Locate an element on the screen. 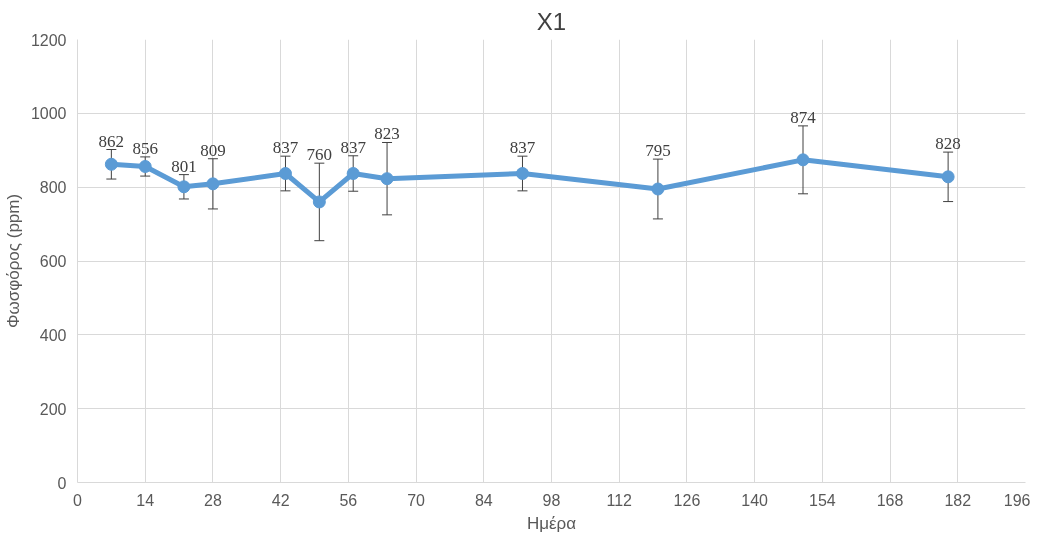 This screenshot has height=540, width=1037. x-tick-label: 28 is located at coordinates (213, 500).